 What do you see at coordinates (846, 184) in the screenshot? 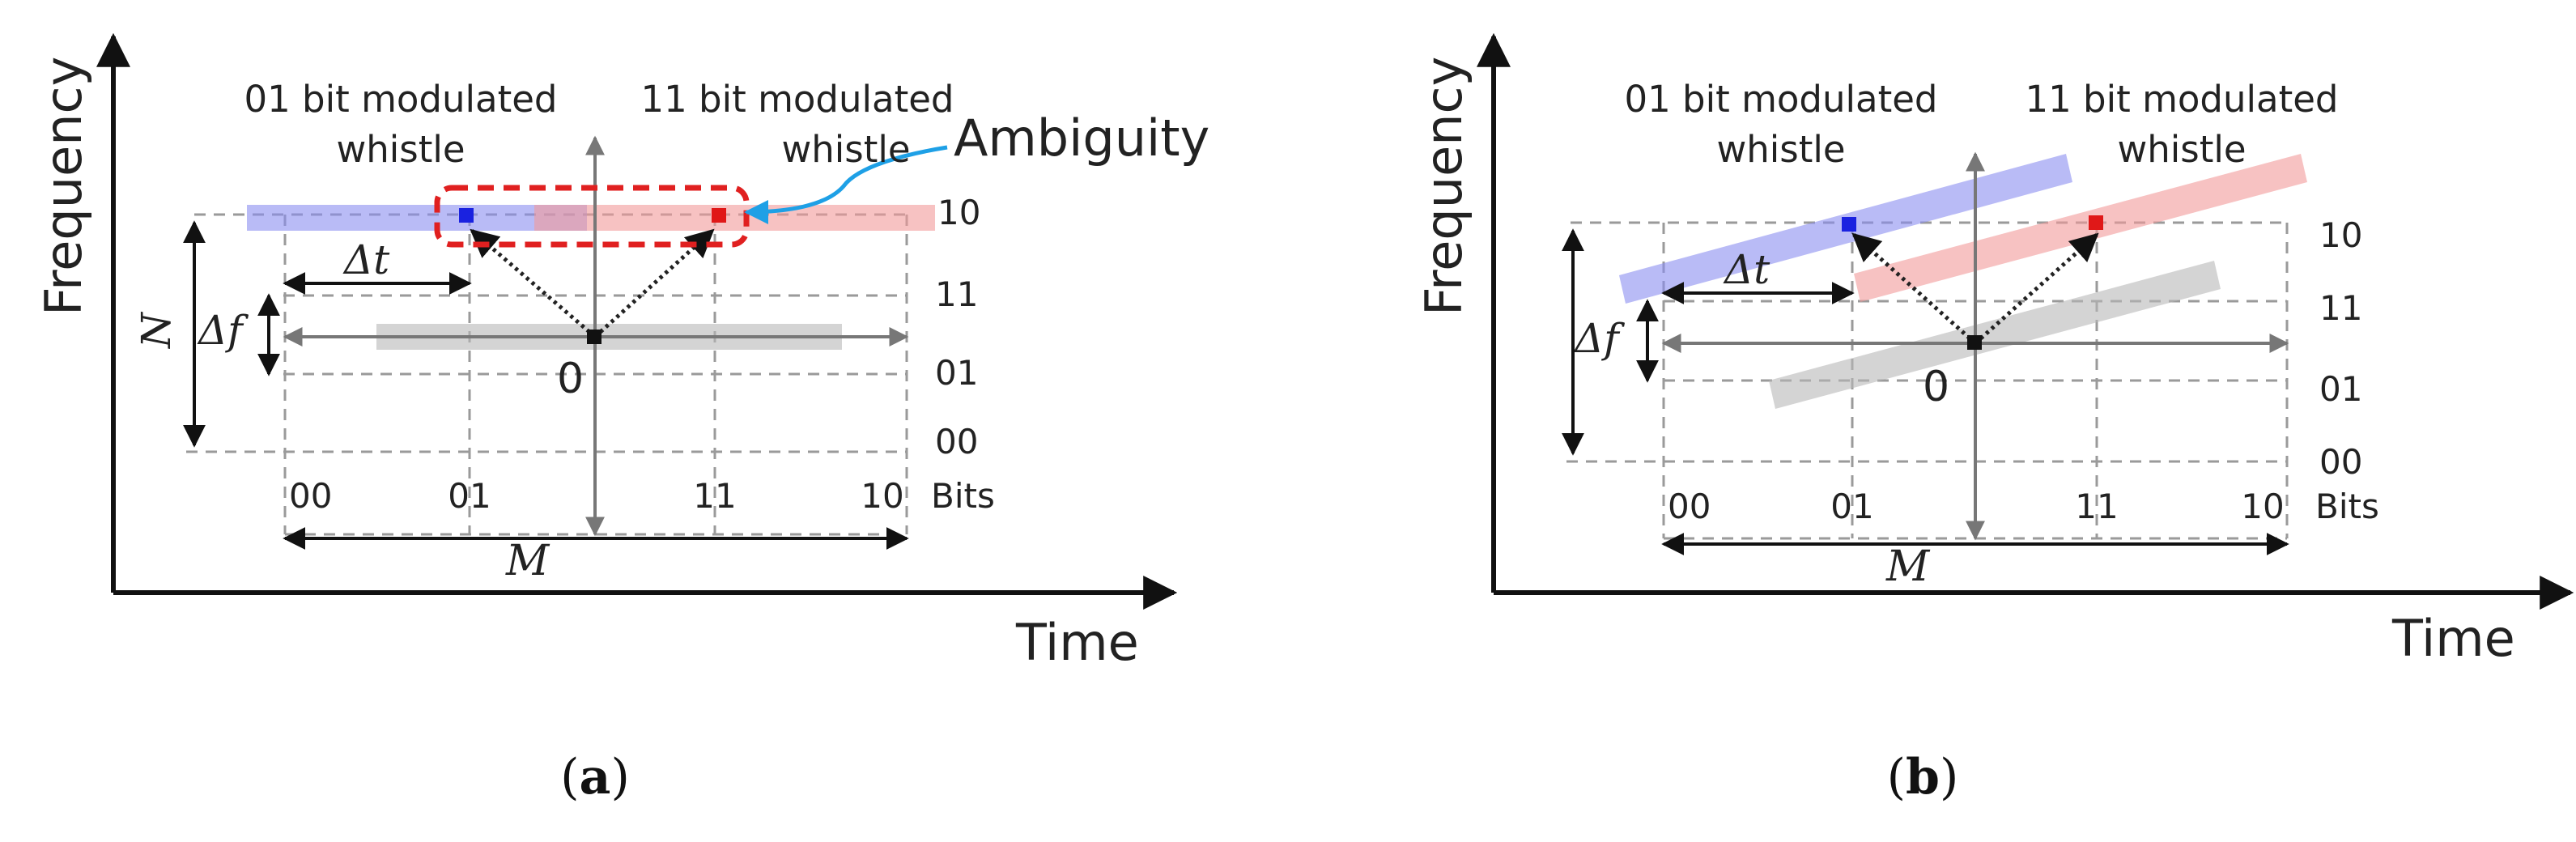
I see `ambiguity-arrow` at bounding box center [846, 184].